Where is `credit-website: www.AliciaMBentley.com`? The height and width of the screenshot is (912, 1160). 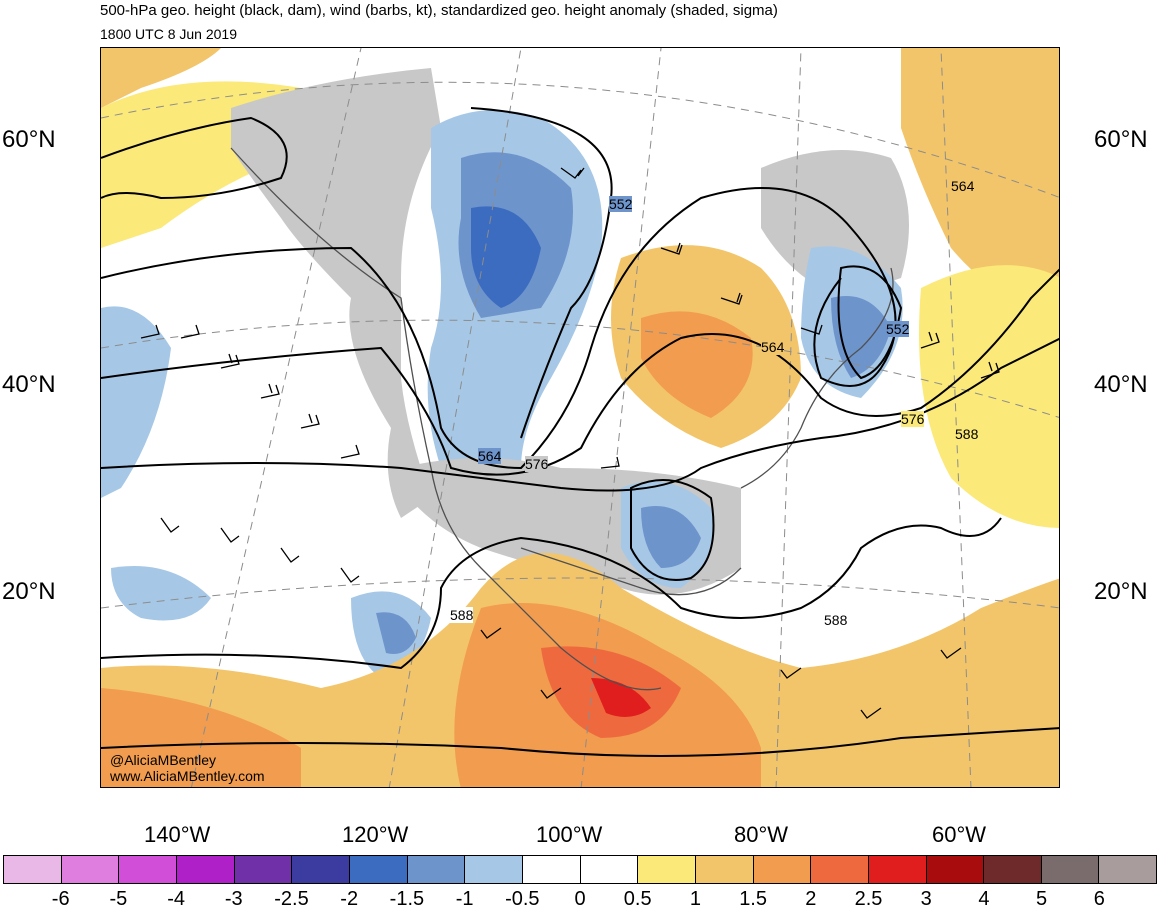
credit-website: www.AliciaMBentley.com is located at coordinates (187, 776).